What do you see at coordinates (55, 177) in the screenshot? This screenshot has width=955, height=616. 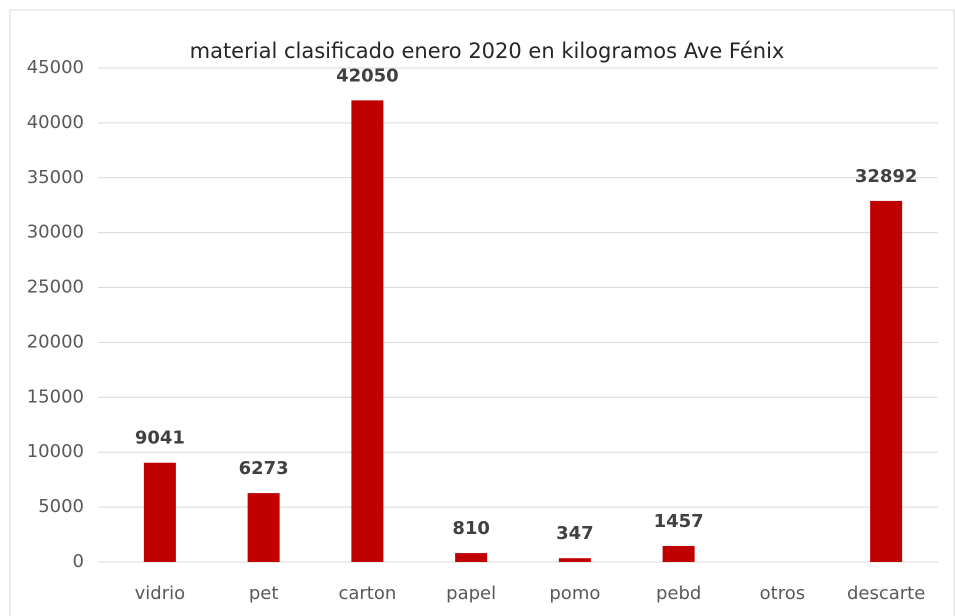 I see `y-tick-label: 35000` at bounding box center [55, 177].